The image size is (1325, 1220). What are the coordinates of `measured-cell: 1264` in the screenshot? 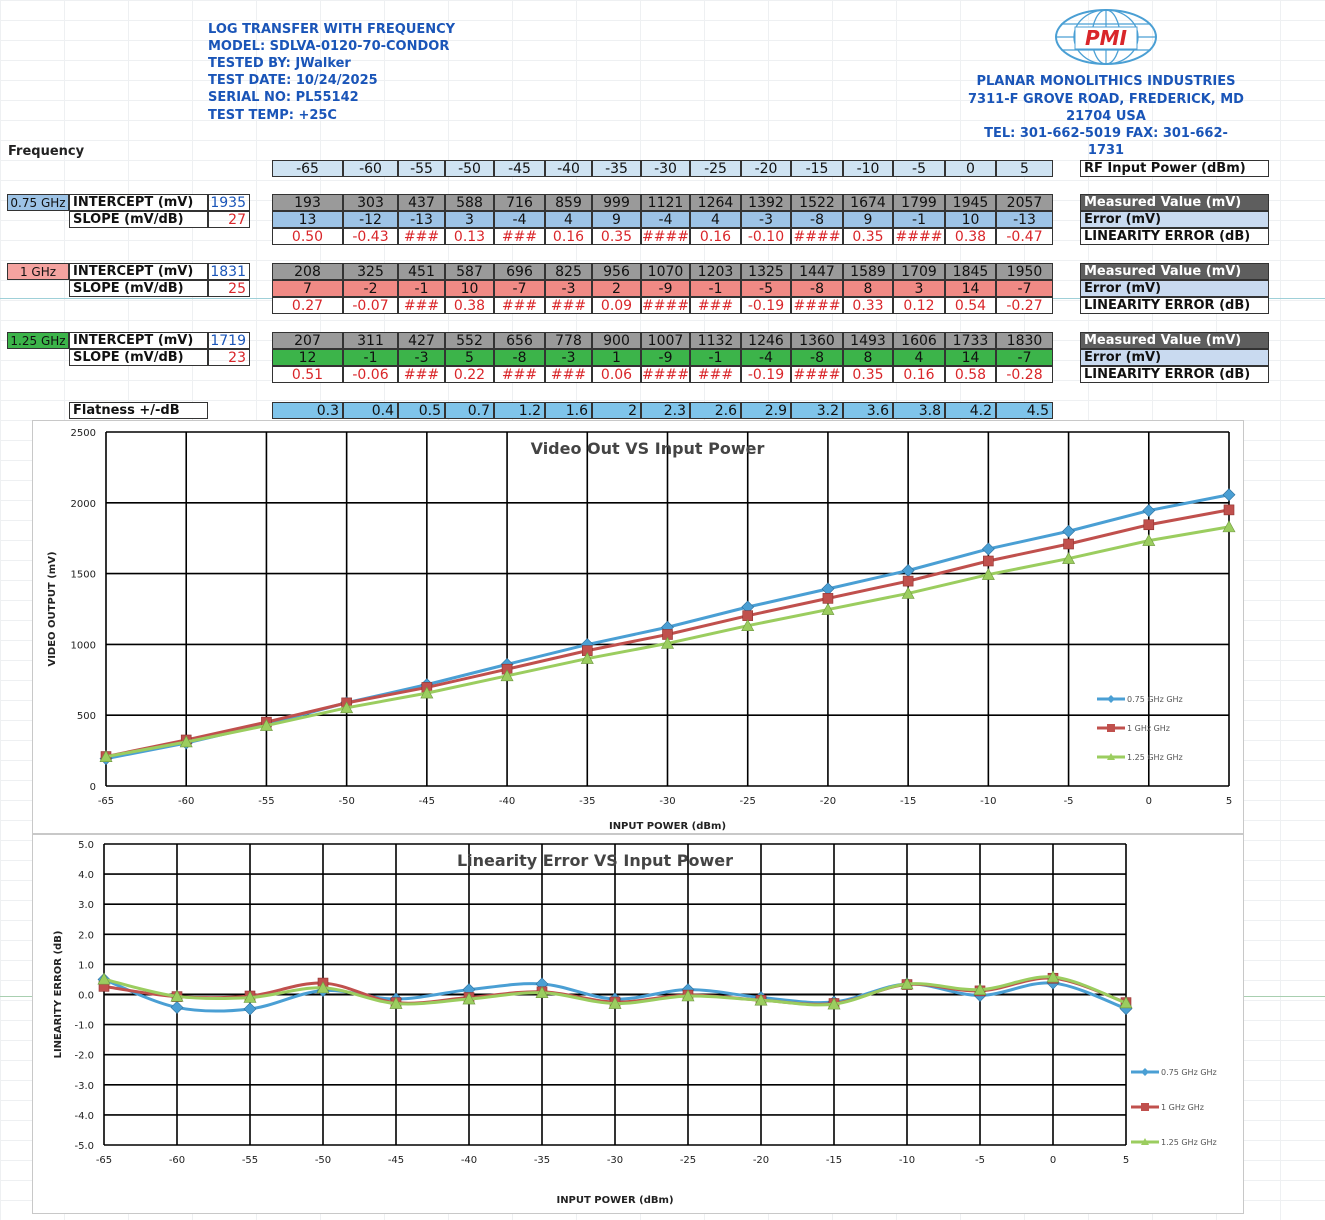 It's located at (715, 202).